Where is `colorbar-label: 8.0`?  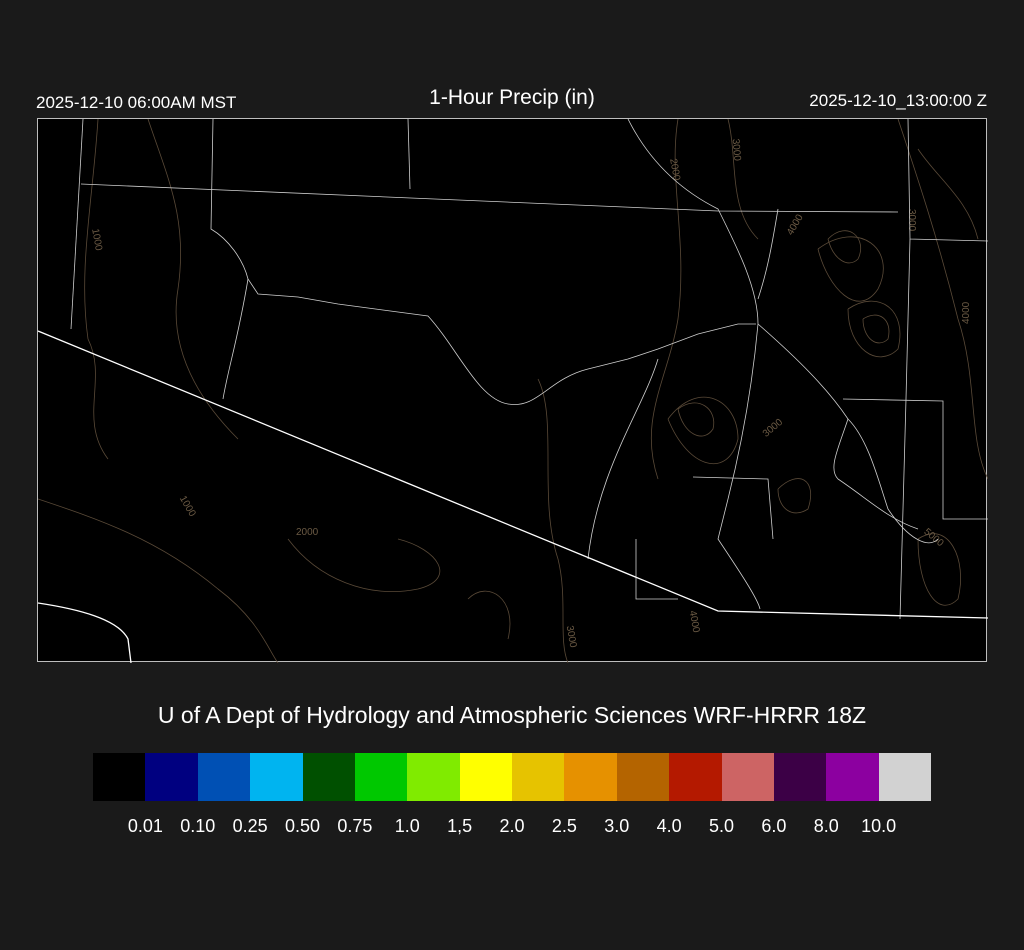
colorbar-label: 8.0 is located at coordinates (826, 826).